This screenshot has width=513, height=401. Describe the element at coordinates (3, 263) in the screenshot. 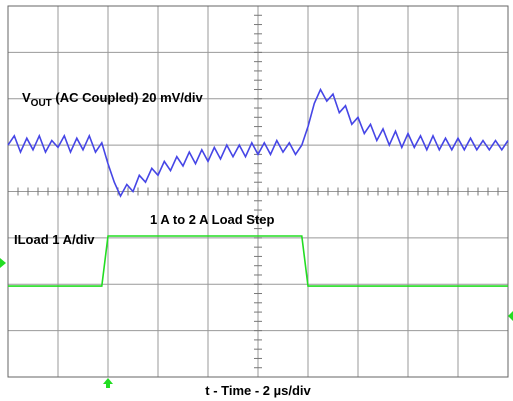

I see `ch2-marker` at that location.